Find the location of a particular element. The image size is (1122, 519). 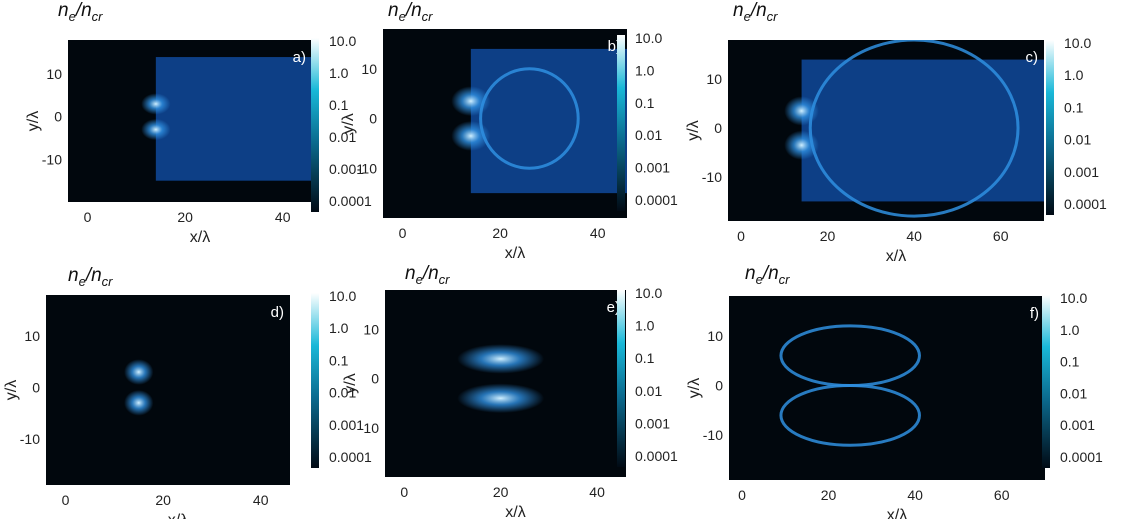

target-slab is located at coordinates (233, 119).